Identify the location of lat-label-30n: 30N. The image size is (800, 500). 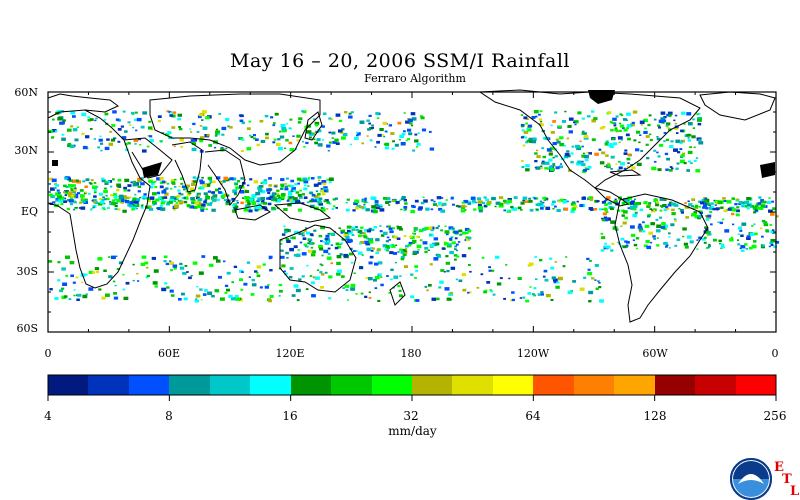
(26, 150).